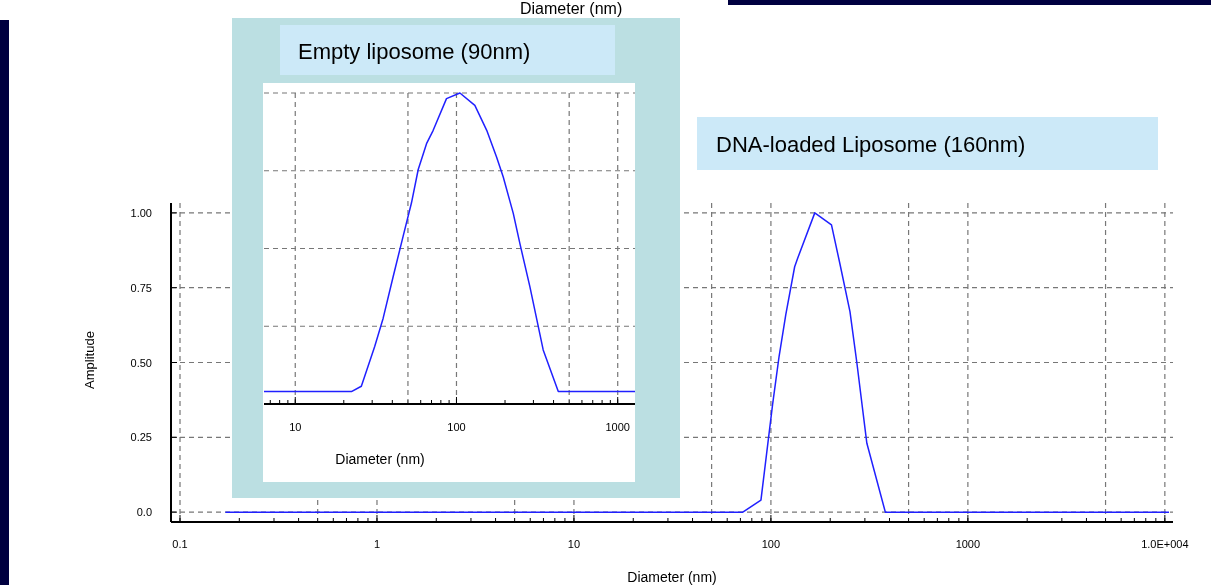  Describe the element at coordinates (414, 51) in the screenshot. I see `chart-title: Empty liposome (90nm)` at that location.